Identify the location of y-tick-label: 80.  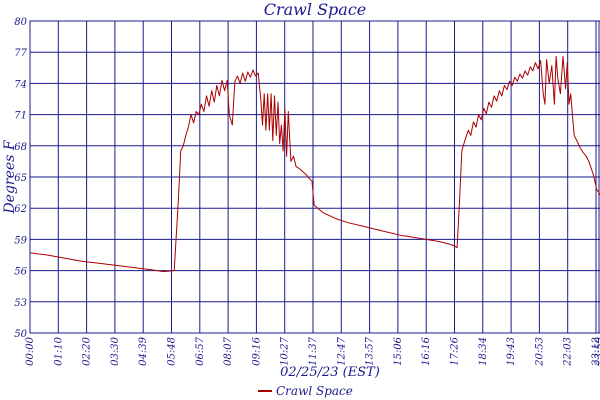
(20, 22).